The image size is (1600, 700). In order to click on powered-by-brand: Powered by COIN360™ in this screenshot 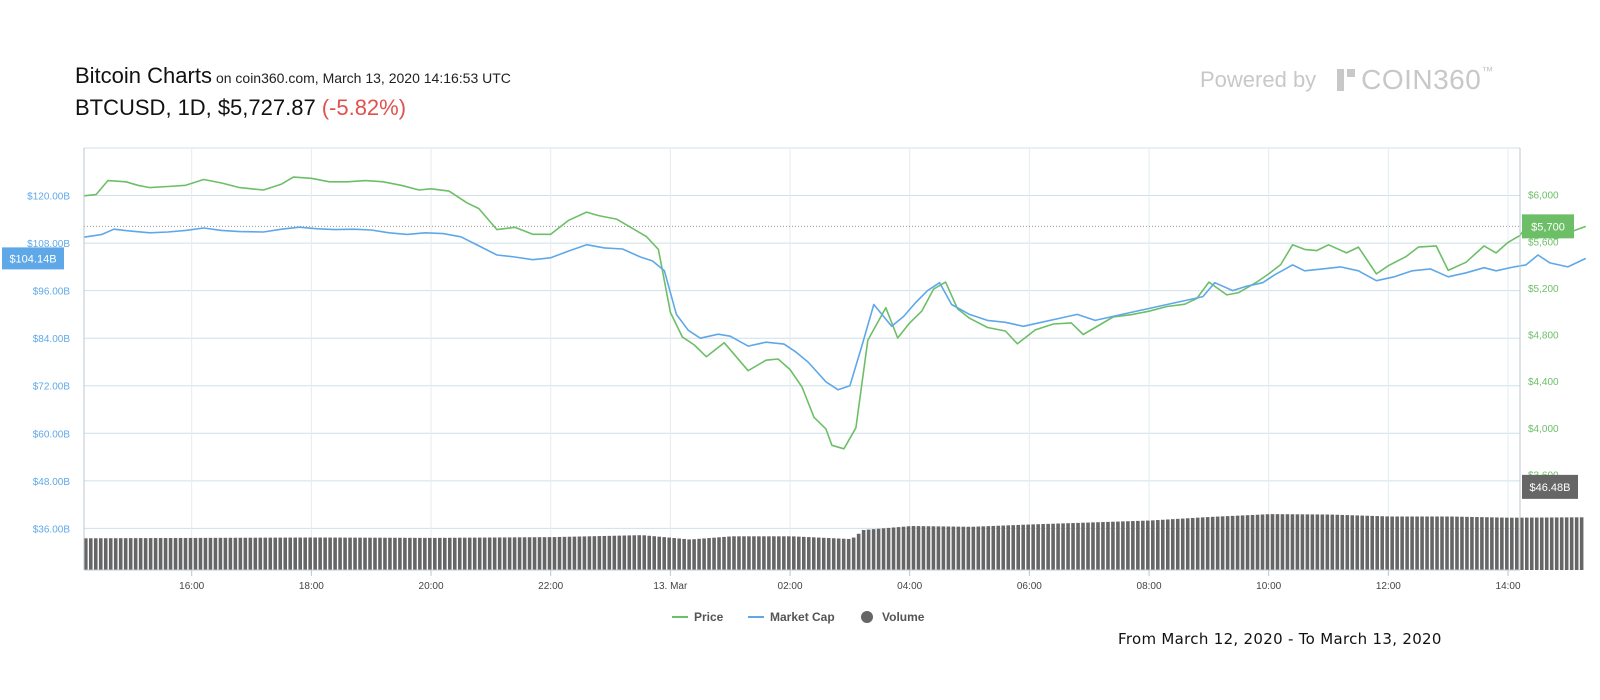, I will do `click(1346, 80)`.